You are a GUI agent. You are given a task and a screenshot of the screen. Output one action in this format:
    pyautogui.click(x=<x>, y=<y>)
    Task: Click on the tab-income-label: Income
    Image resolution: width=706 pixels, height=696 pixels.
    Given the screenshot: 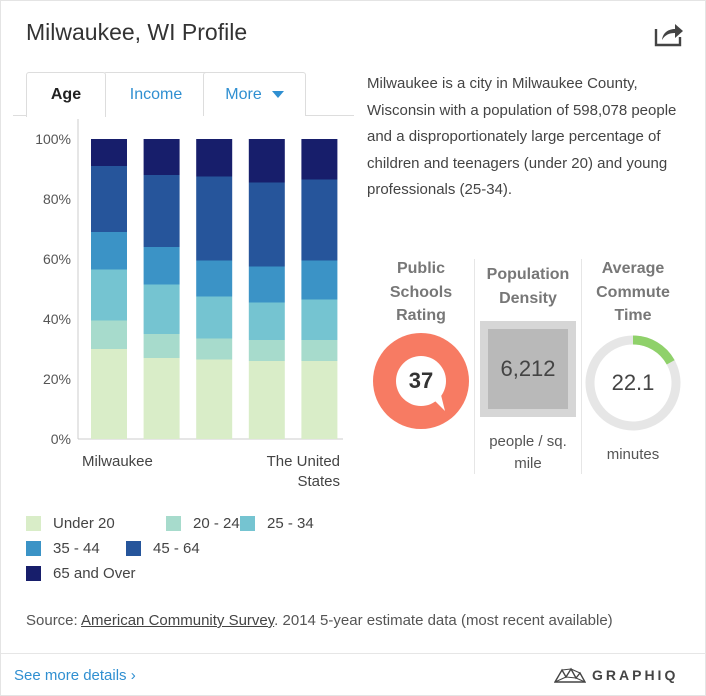 What is the action you would take?
    pyautogui.click(x=156, y=94)
    